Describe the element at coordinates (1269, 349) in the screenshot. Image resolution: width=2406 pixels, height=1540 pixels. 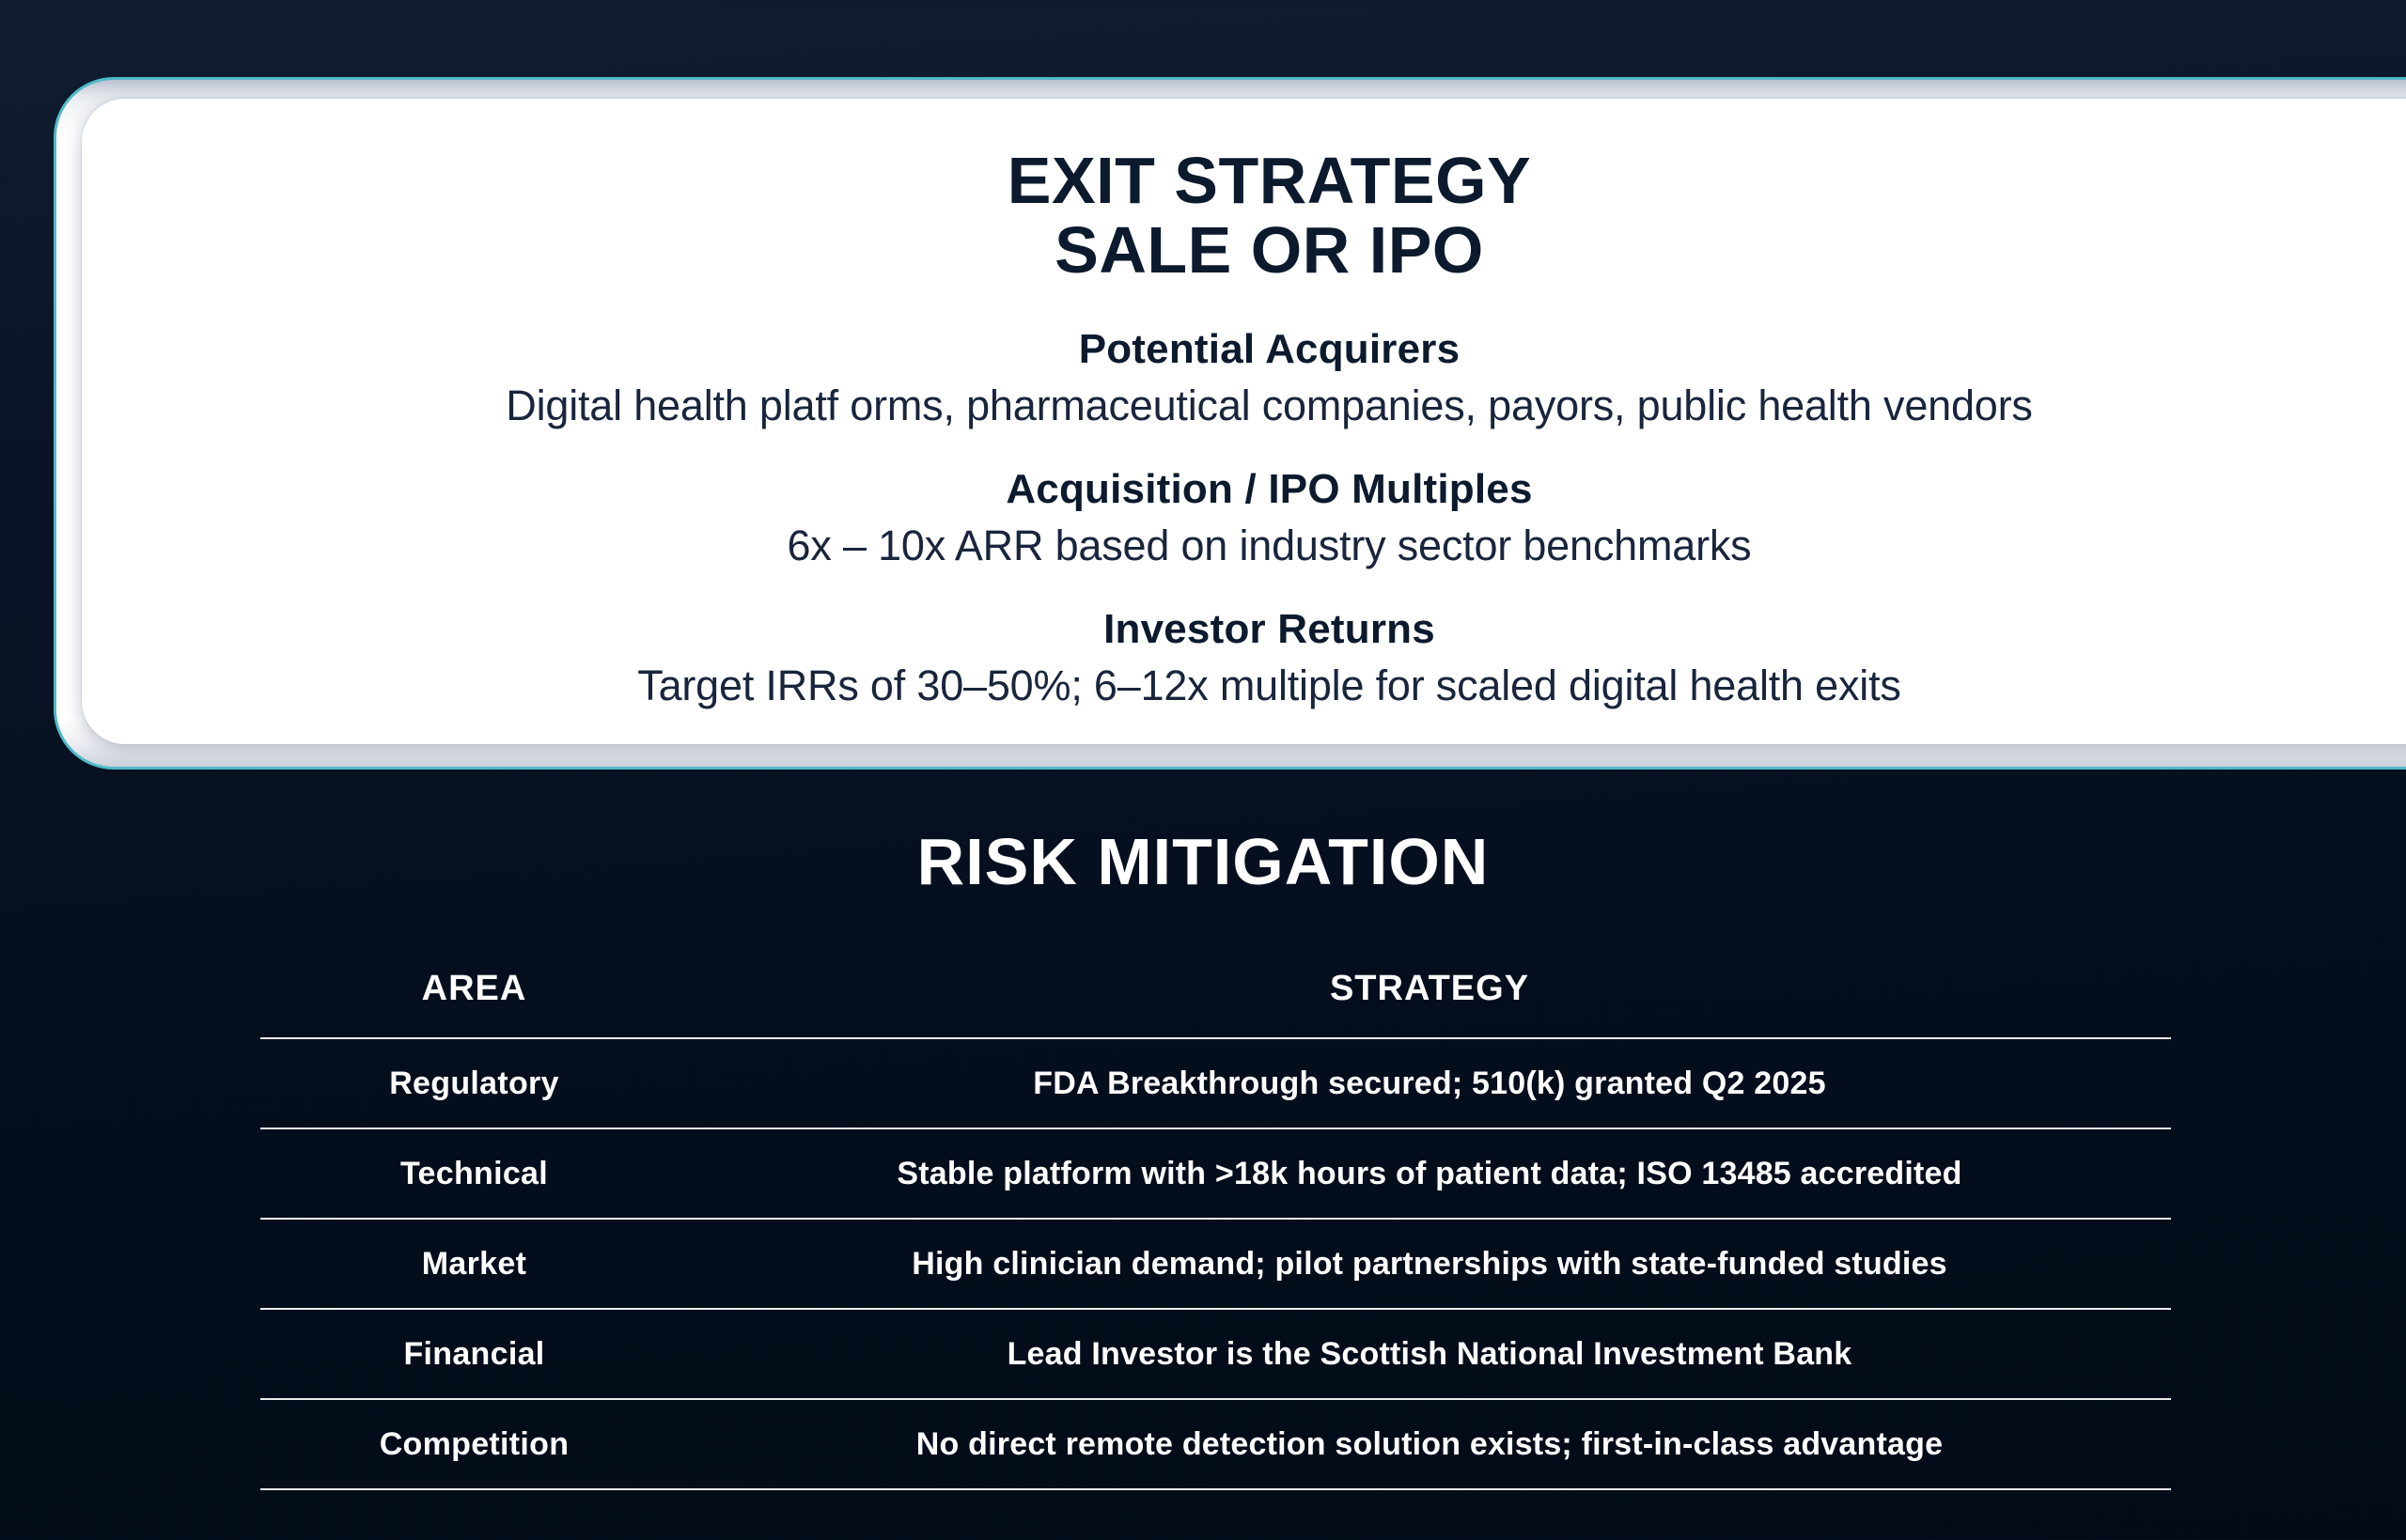
I see `section-heading: Potential Acquirers` at that location.